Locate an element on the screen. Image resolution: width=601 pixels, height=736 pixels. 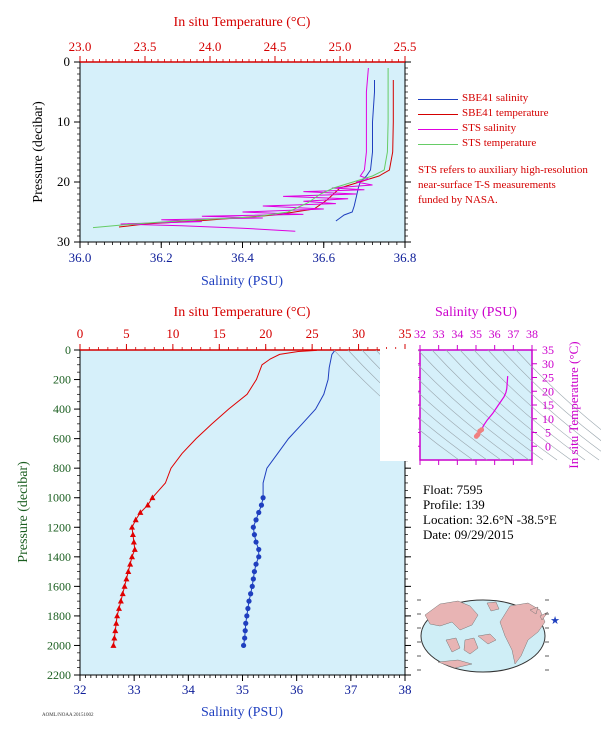
y-tick-label: 800 is located at coordinates (62, 468).